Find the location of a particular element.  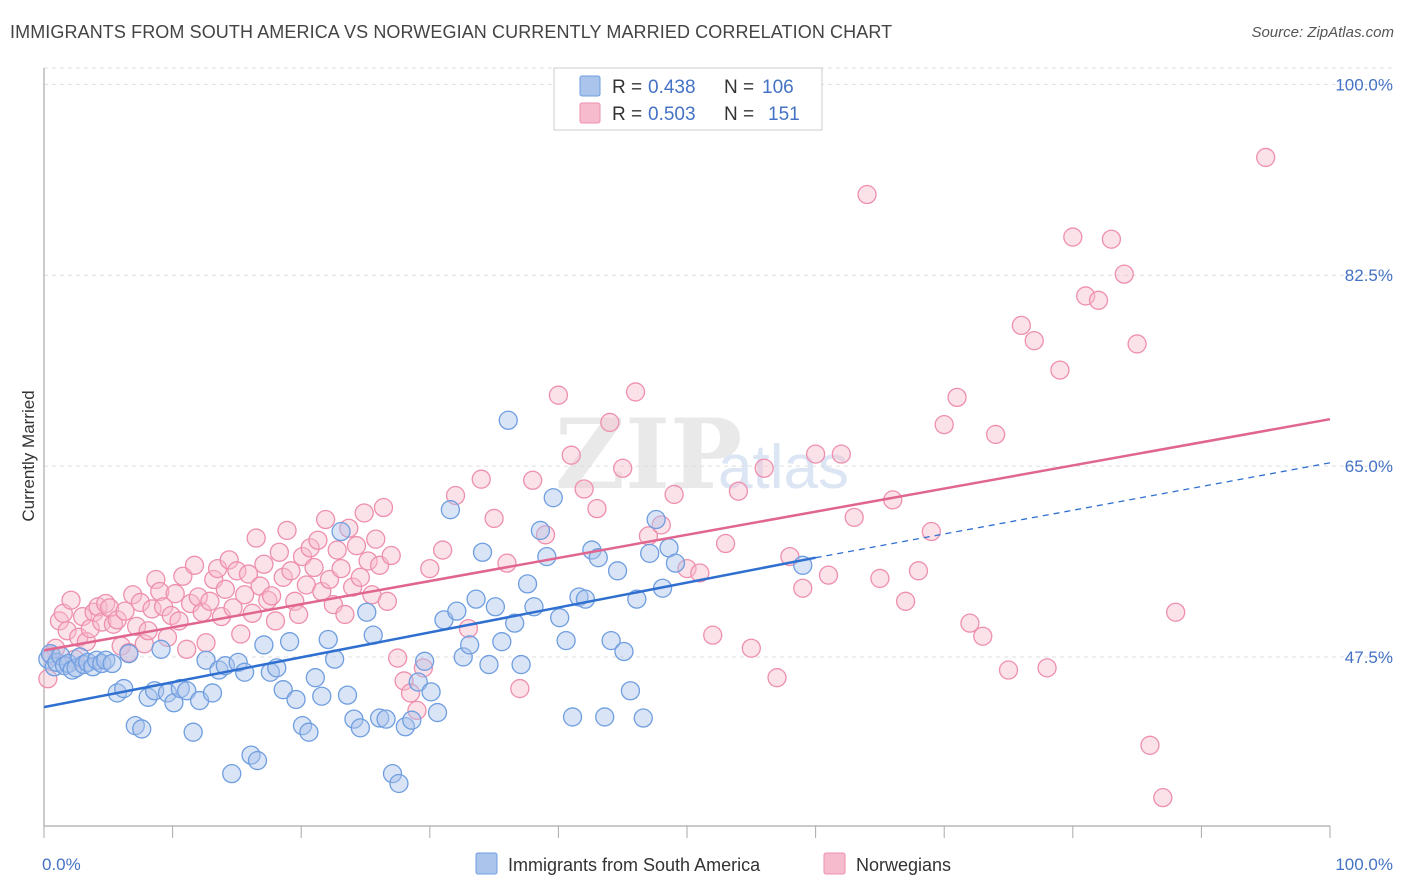

y-tick-label-2: 82.5% is located at coordinates (1369, 275).